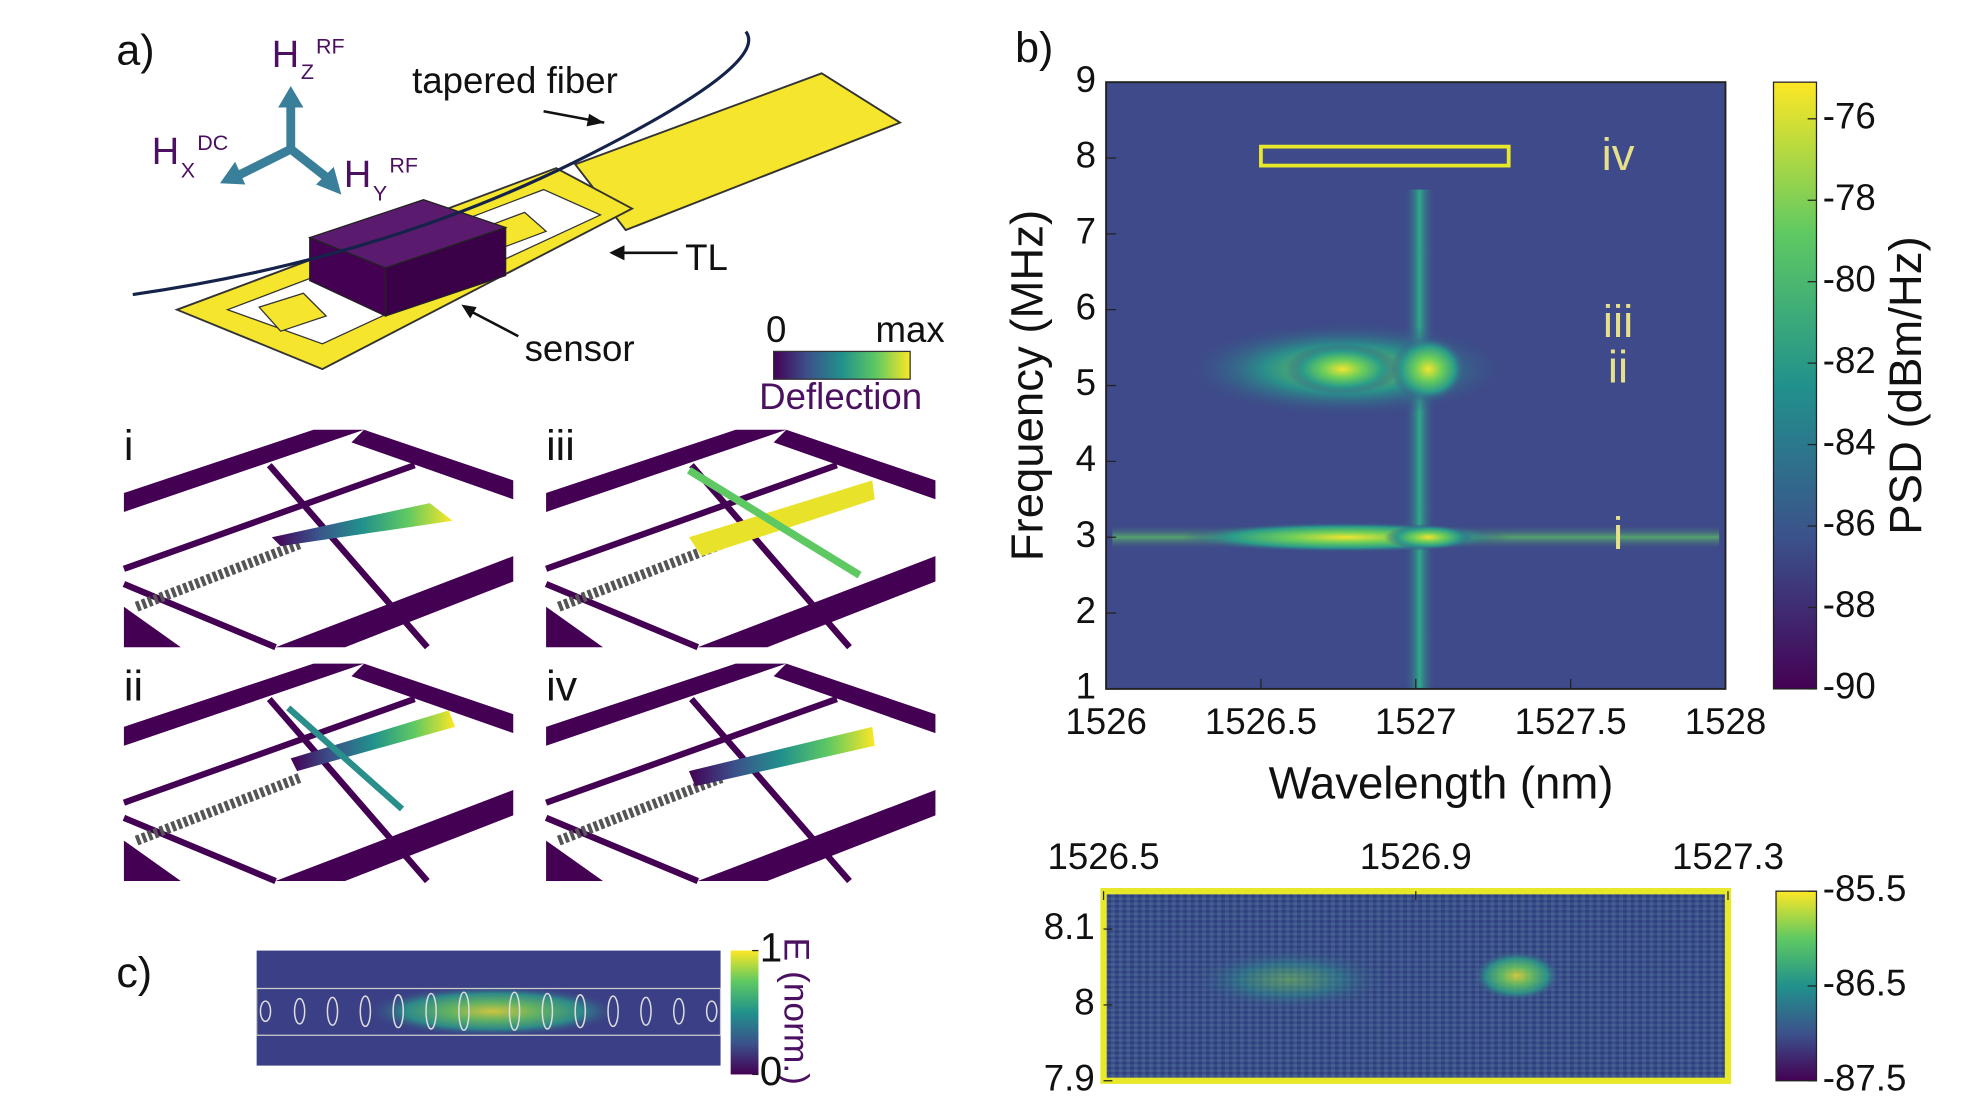  I want to click on x-tick-label: 1526.9, so click(1416, 856).